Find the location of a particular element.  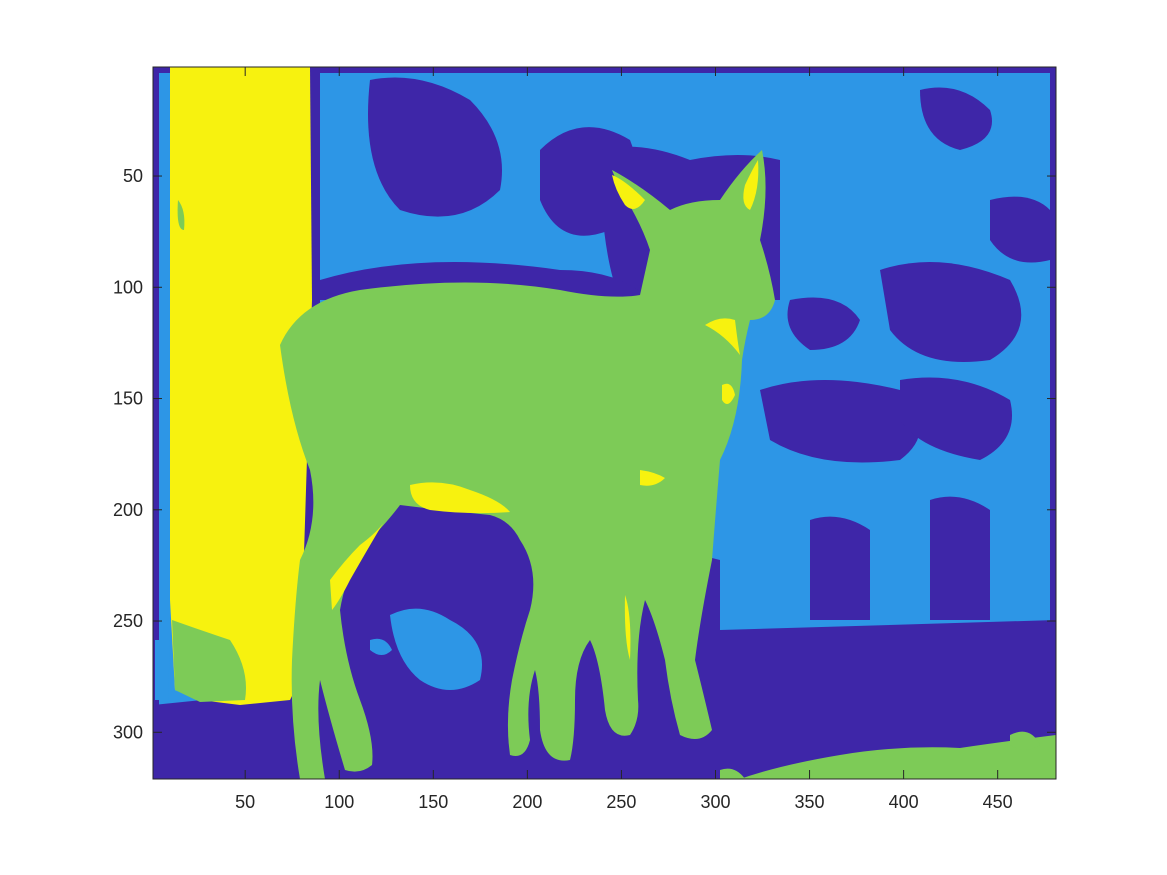

y-tick-label: 200 is located at coordinates (128, 510).